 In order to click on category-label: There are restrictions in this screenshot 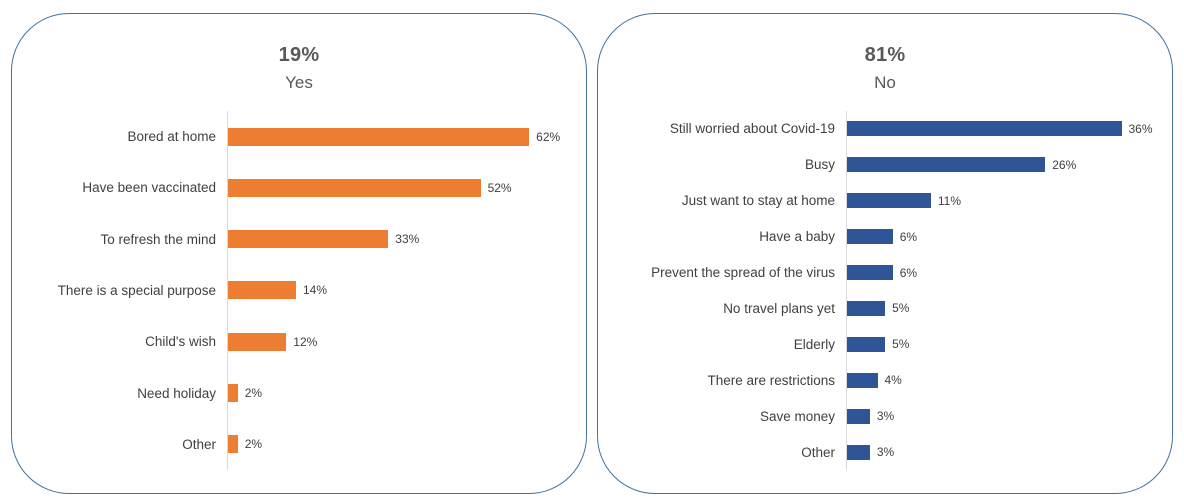, I will do `click(771, 380)`.